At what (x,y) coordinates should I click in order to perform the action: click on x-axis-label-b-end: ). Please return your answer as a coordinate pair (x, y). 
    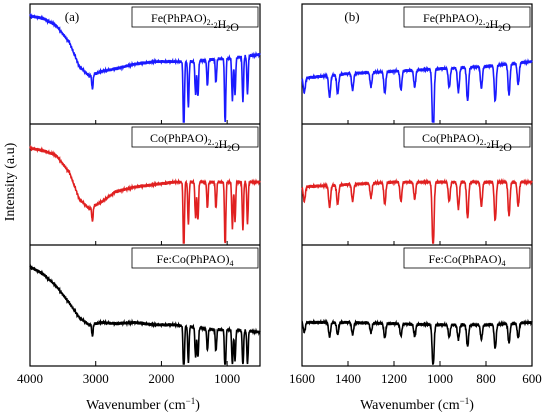
    Looking at the image, I should click on (471, 405).